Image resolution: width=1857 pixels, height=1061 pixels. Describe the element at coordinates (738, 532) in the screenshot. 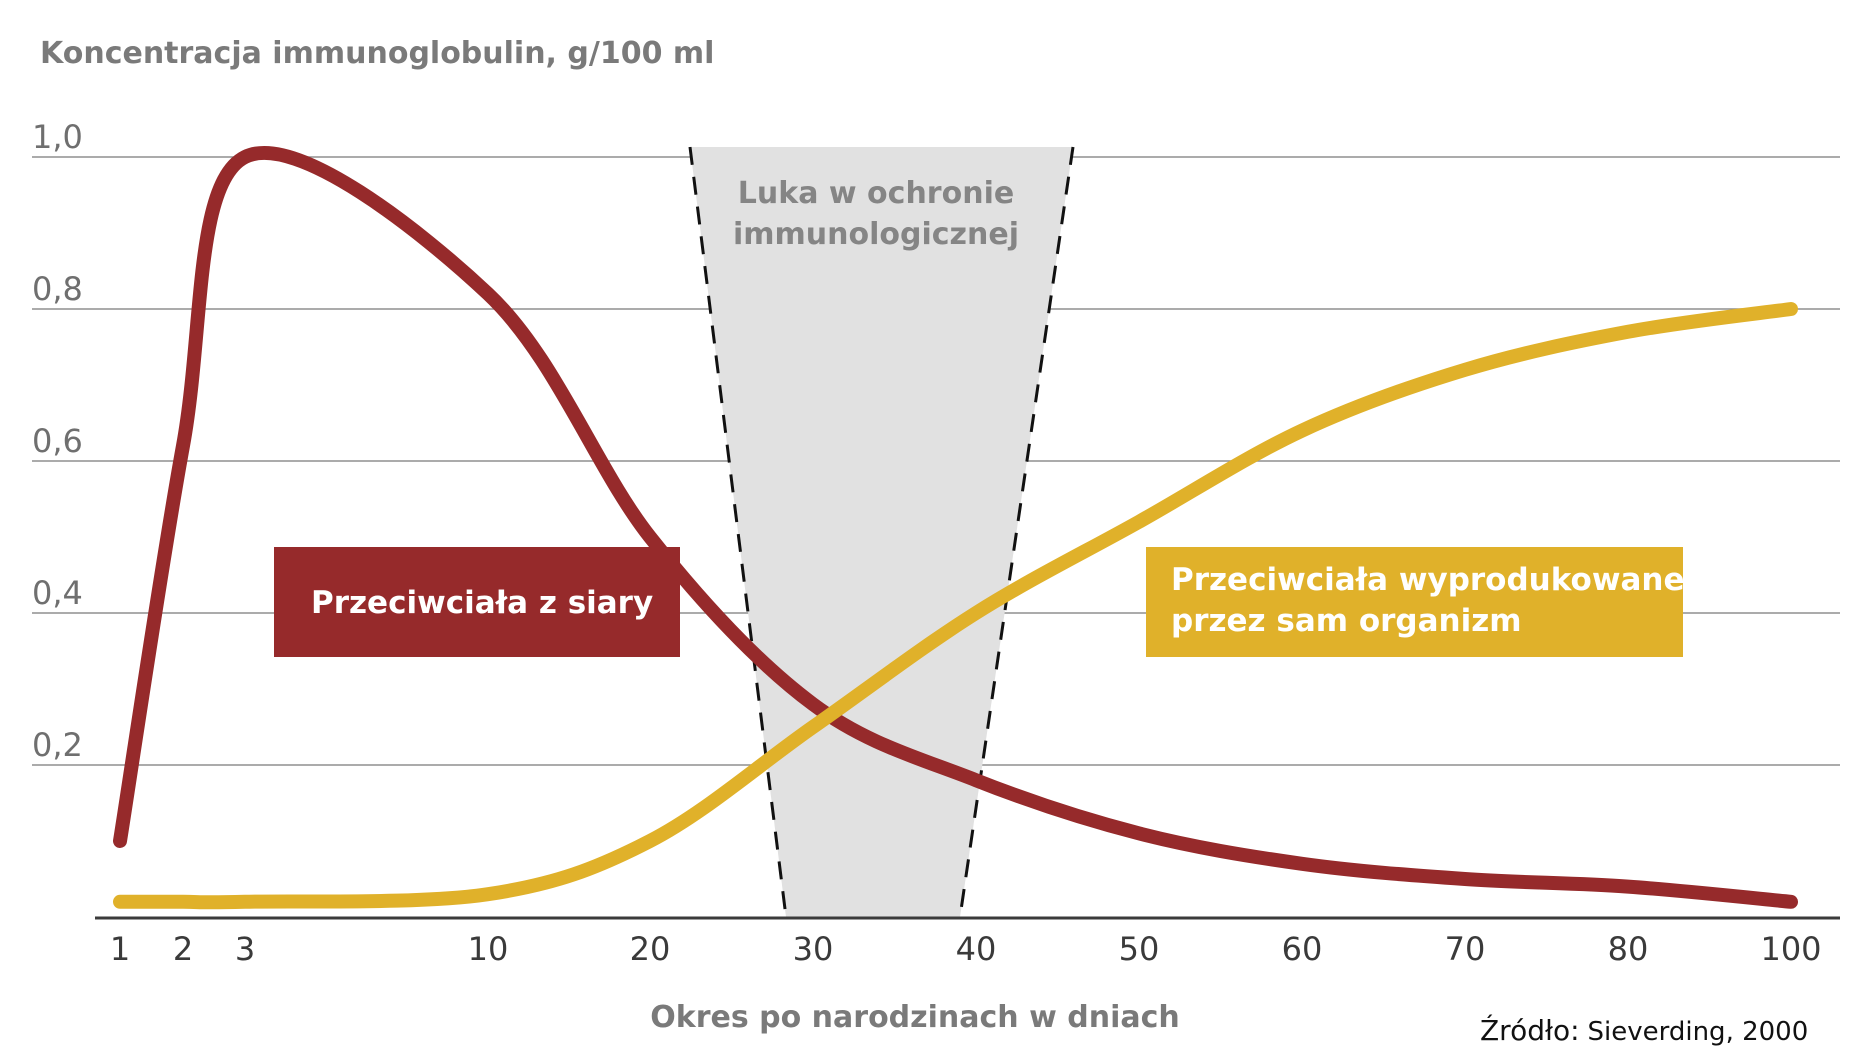

I see `gap-left-border` at that location.